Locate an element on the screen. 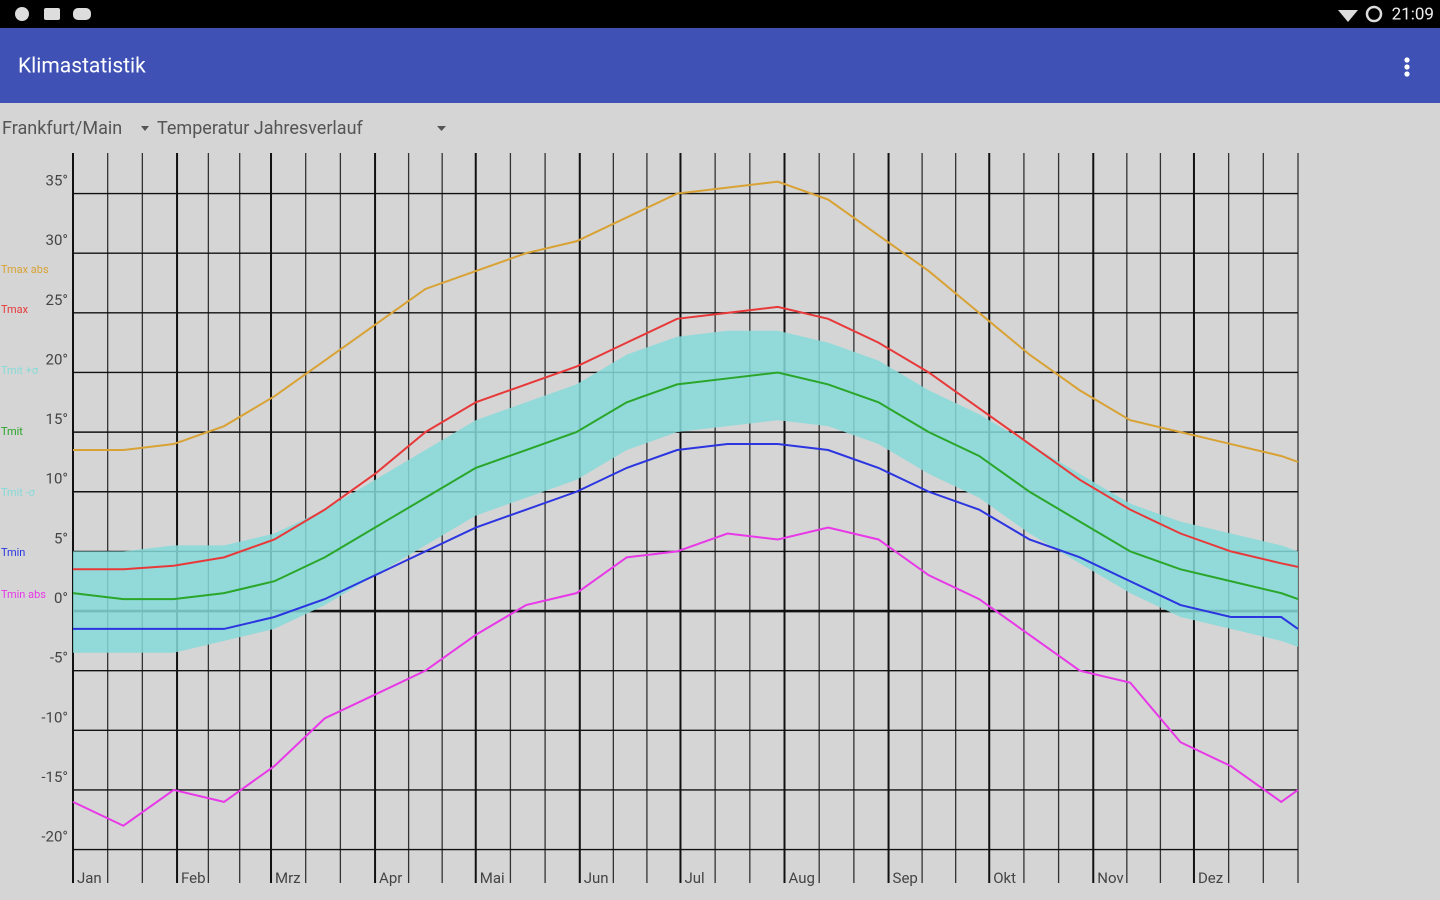  x-tick-label: Okt is located at coordinates (1004, 878).